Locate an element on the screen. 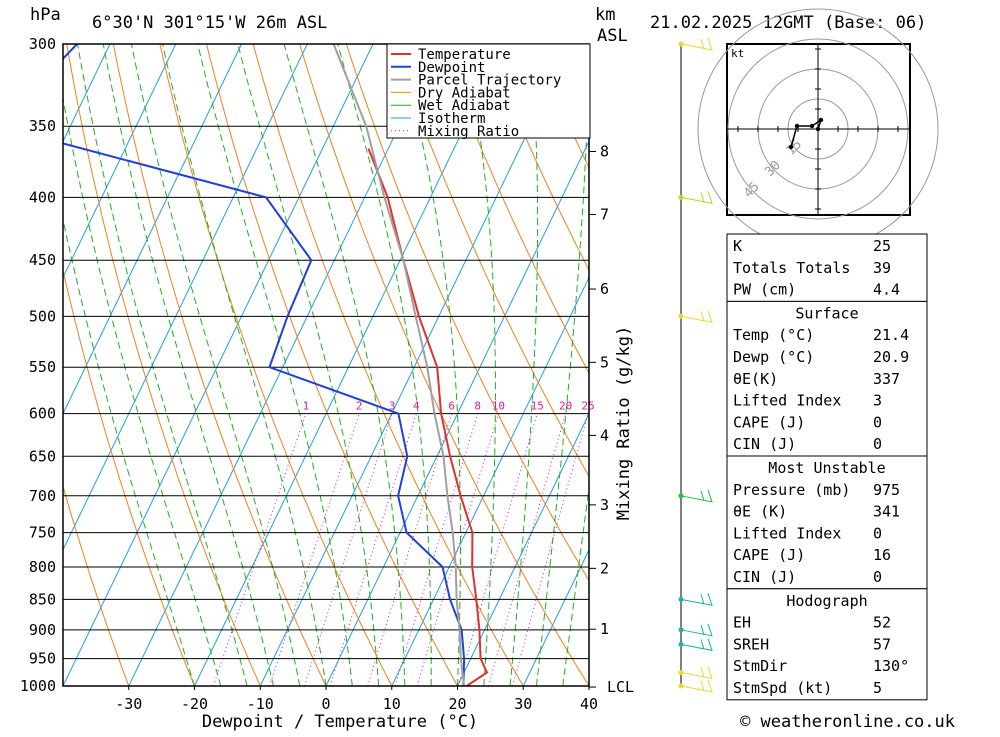  pressure-tick-label: 300 is located at coordinates (42, 44).